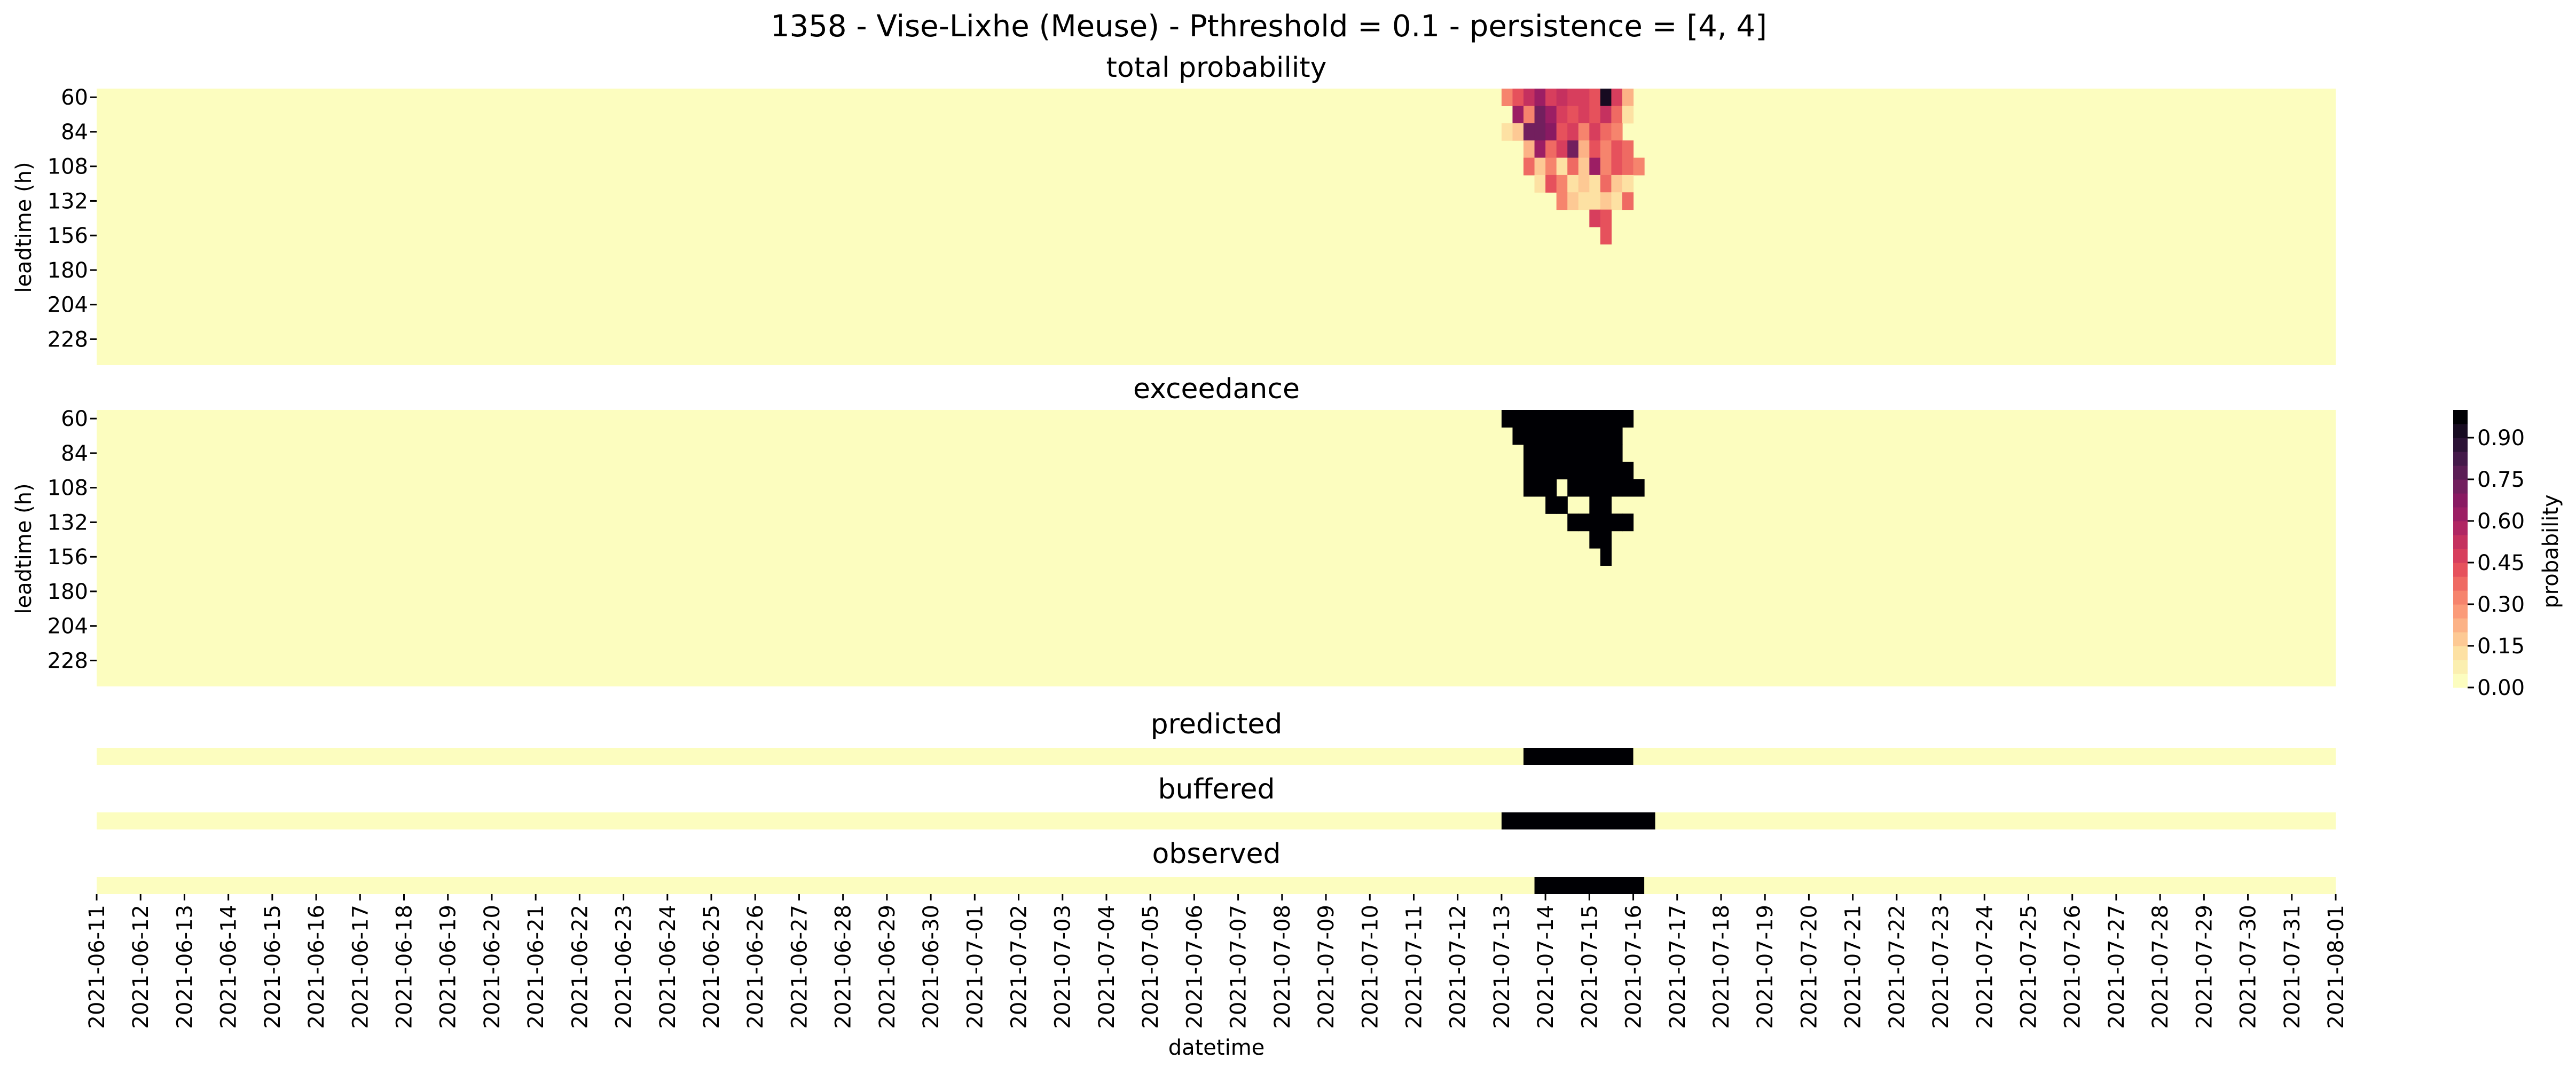 The image size is (2576, 1075). I want to click on x-tick-label: 2021-07-18, so click(1722, 967).